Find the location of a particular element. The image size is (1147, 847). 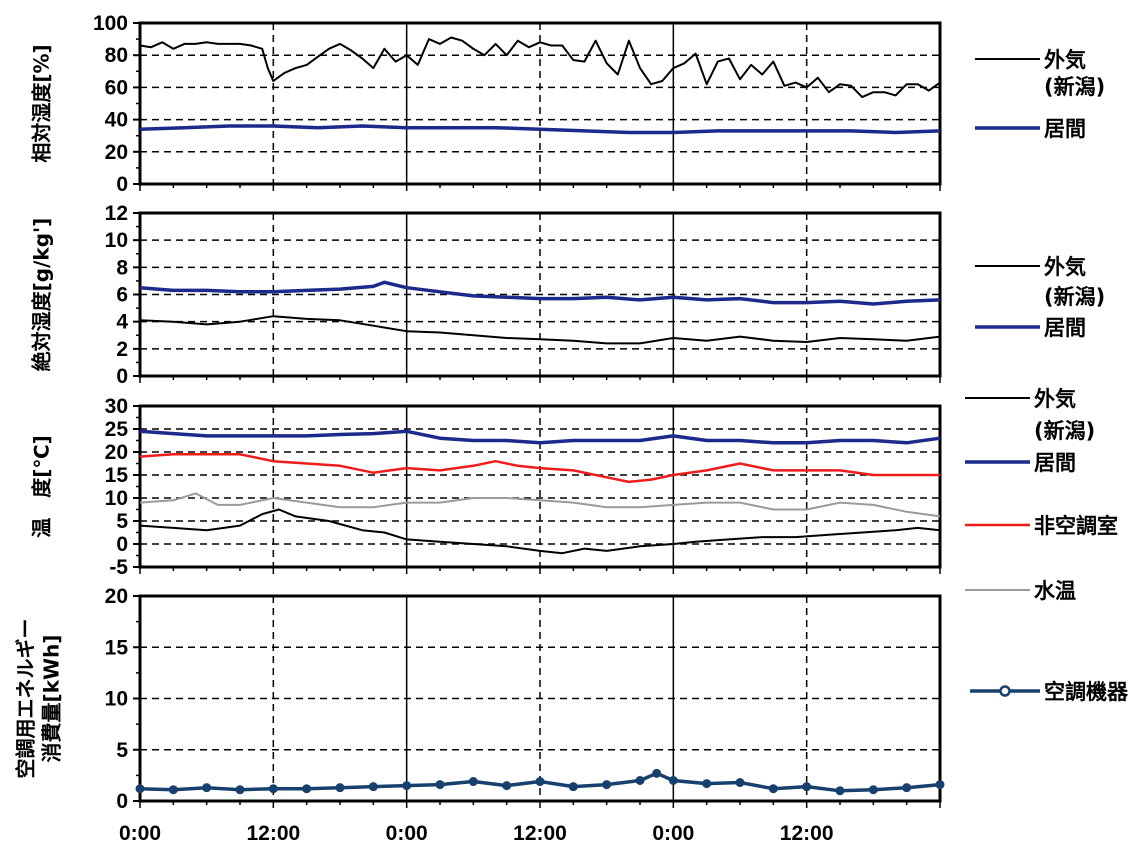

series-line-hvac is located at coordinates (540, 782).